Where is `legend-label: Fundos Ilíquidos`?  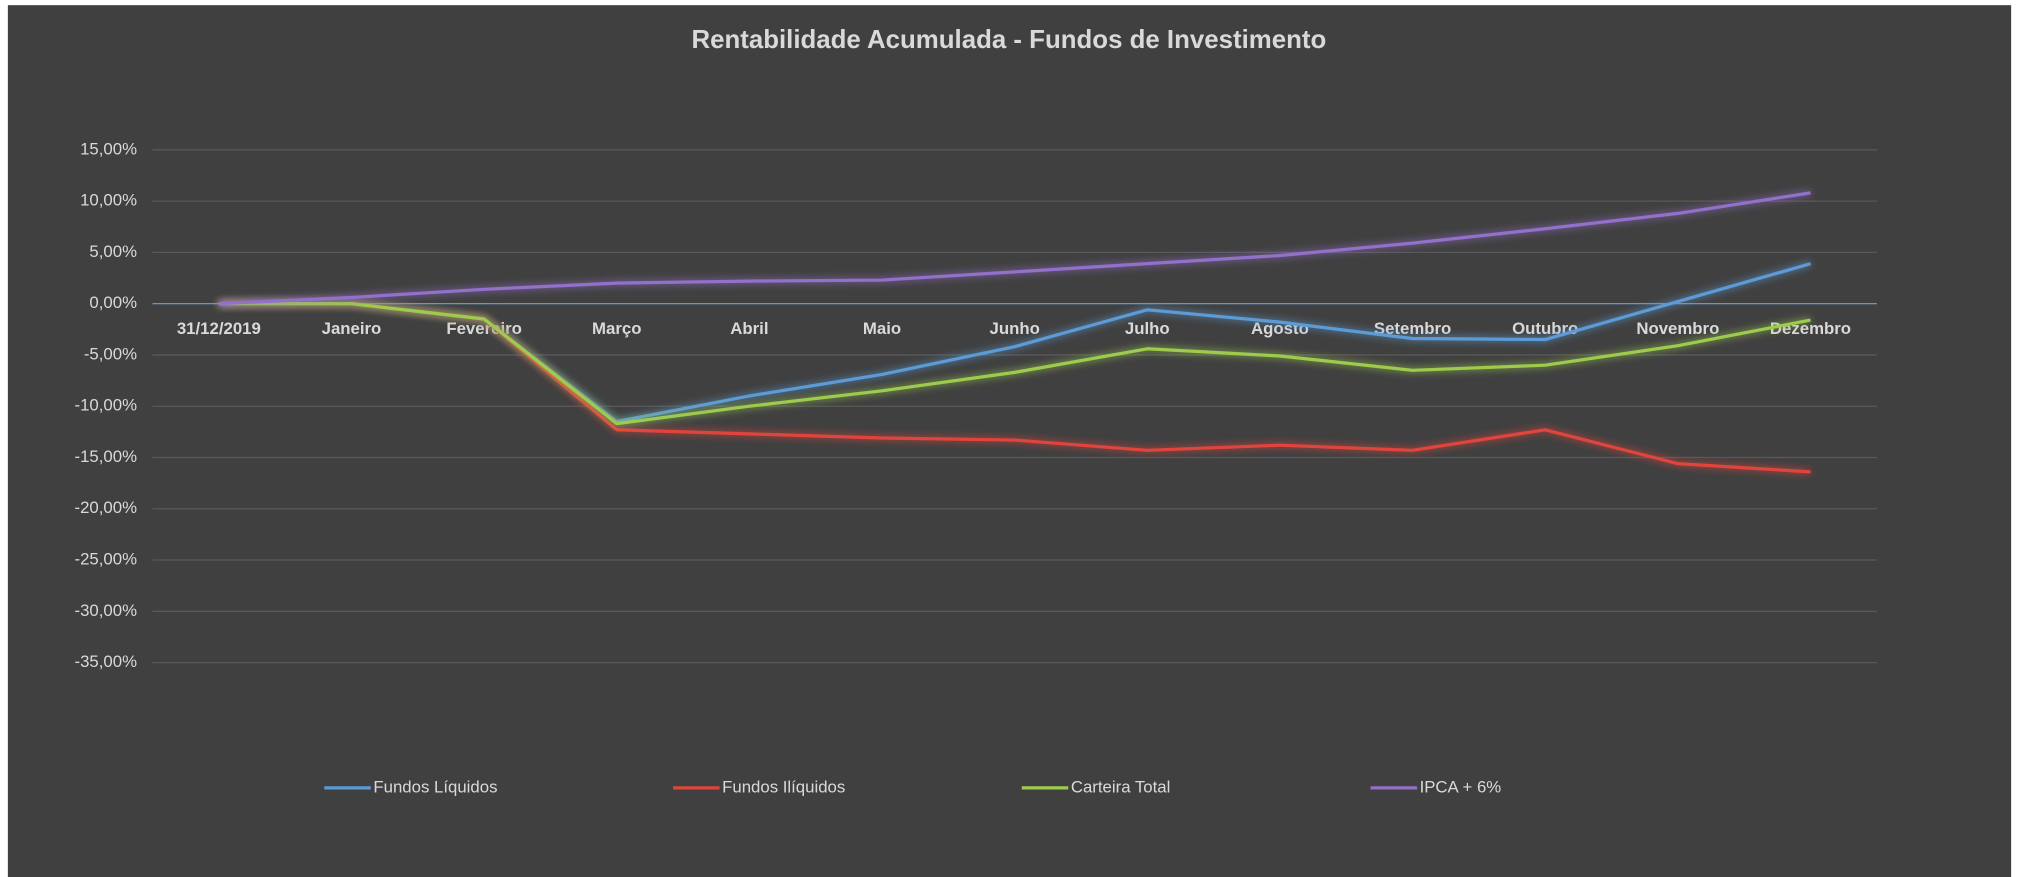 legend-label: Fundos Ilíquidos is located at coordinates (783, 786).